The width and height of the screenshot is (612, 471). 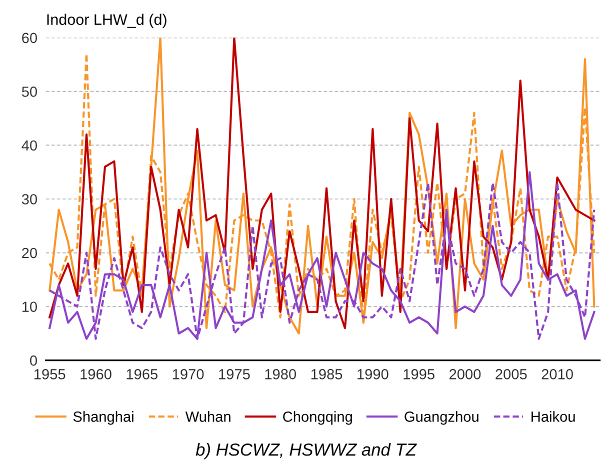 I want to click on x-tick-label: 2005, so click(x=511, y=374).